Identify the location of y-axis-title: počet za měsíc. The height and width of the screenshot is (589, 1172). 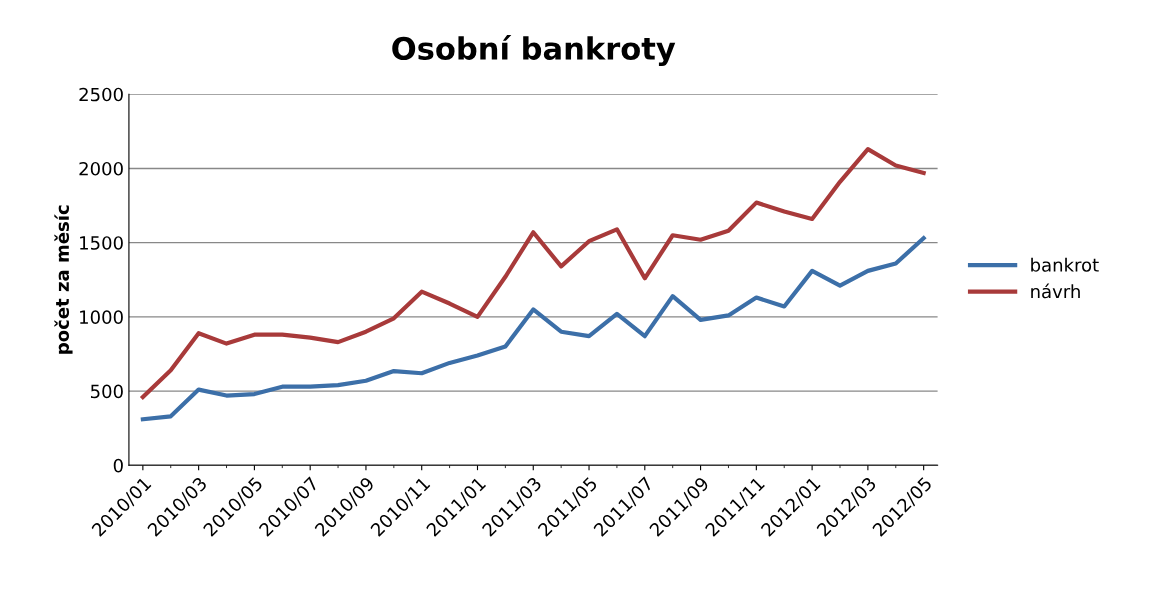
(63, 279).